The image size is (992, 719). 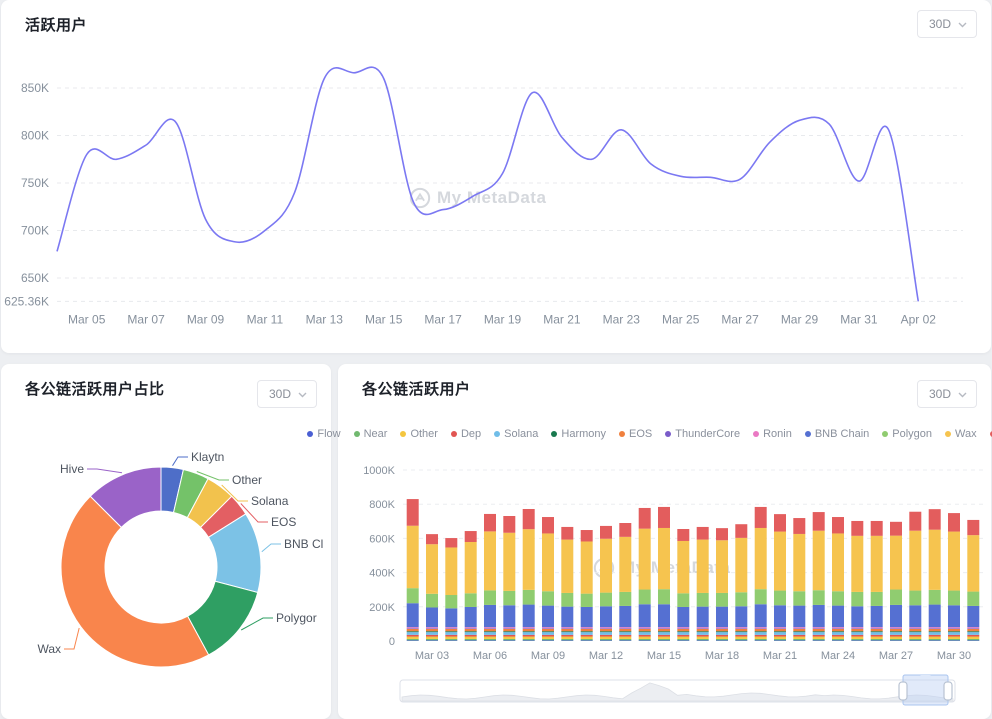 I want to click on legend-item: Dep, so click(x=465, y=434).